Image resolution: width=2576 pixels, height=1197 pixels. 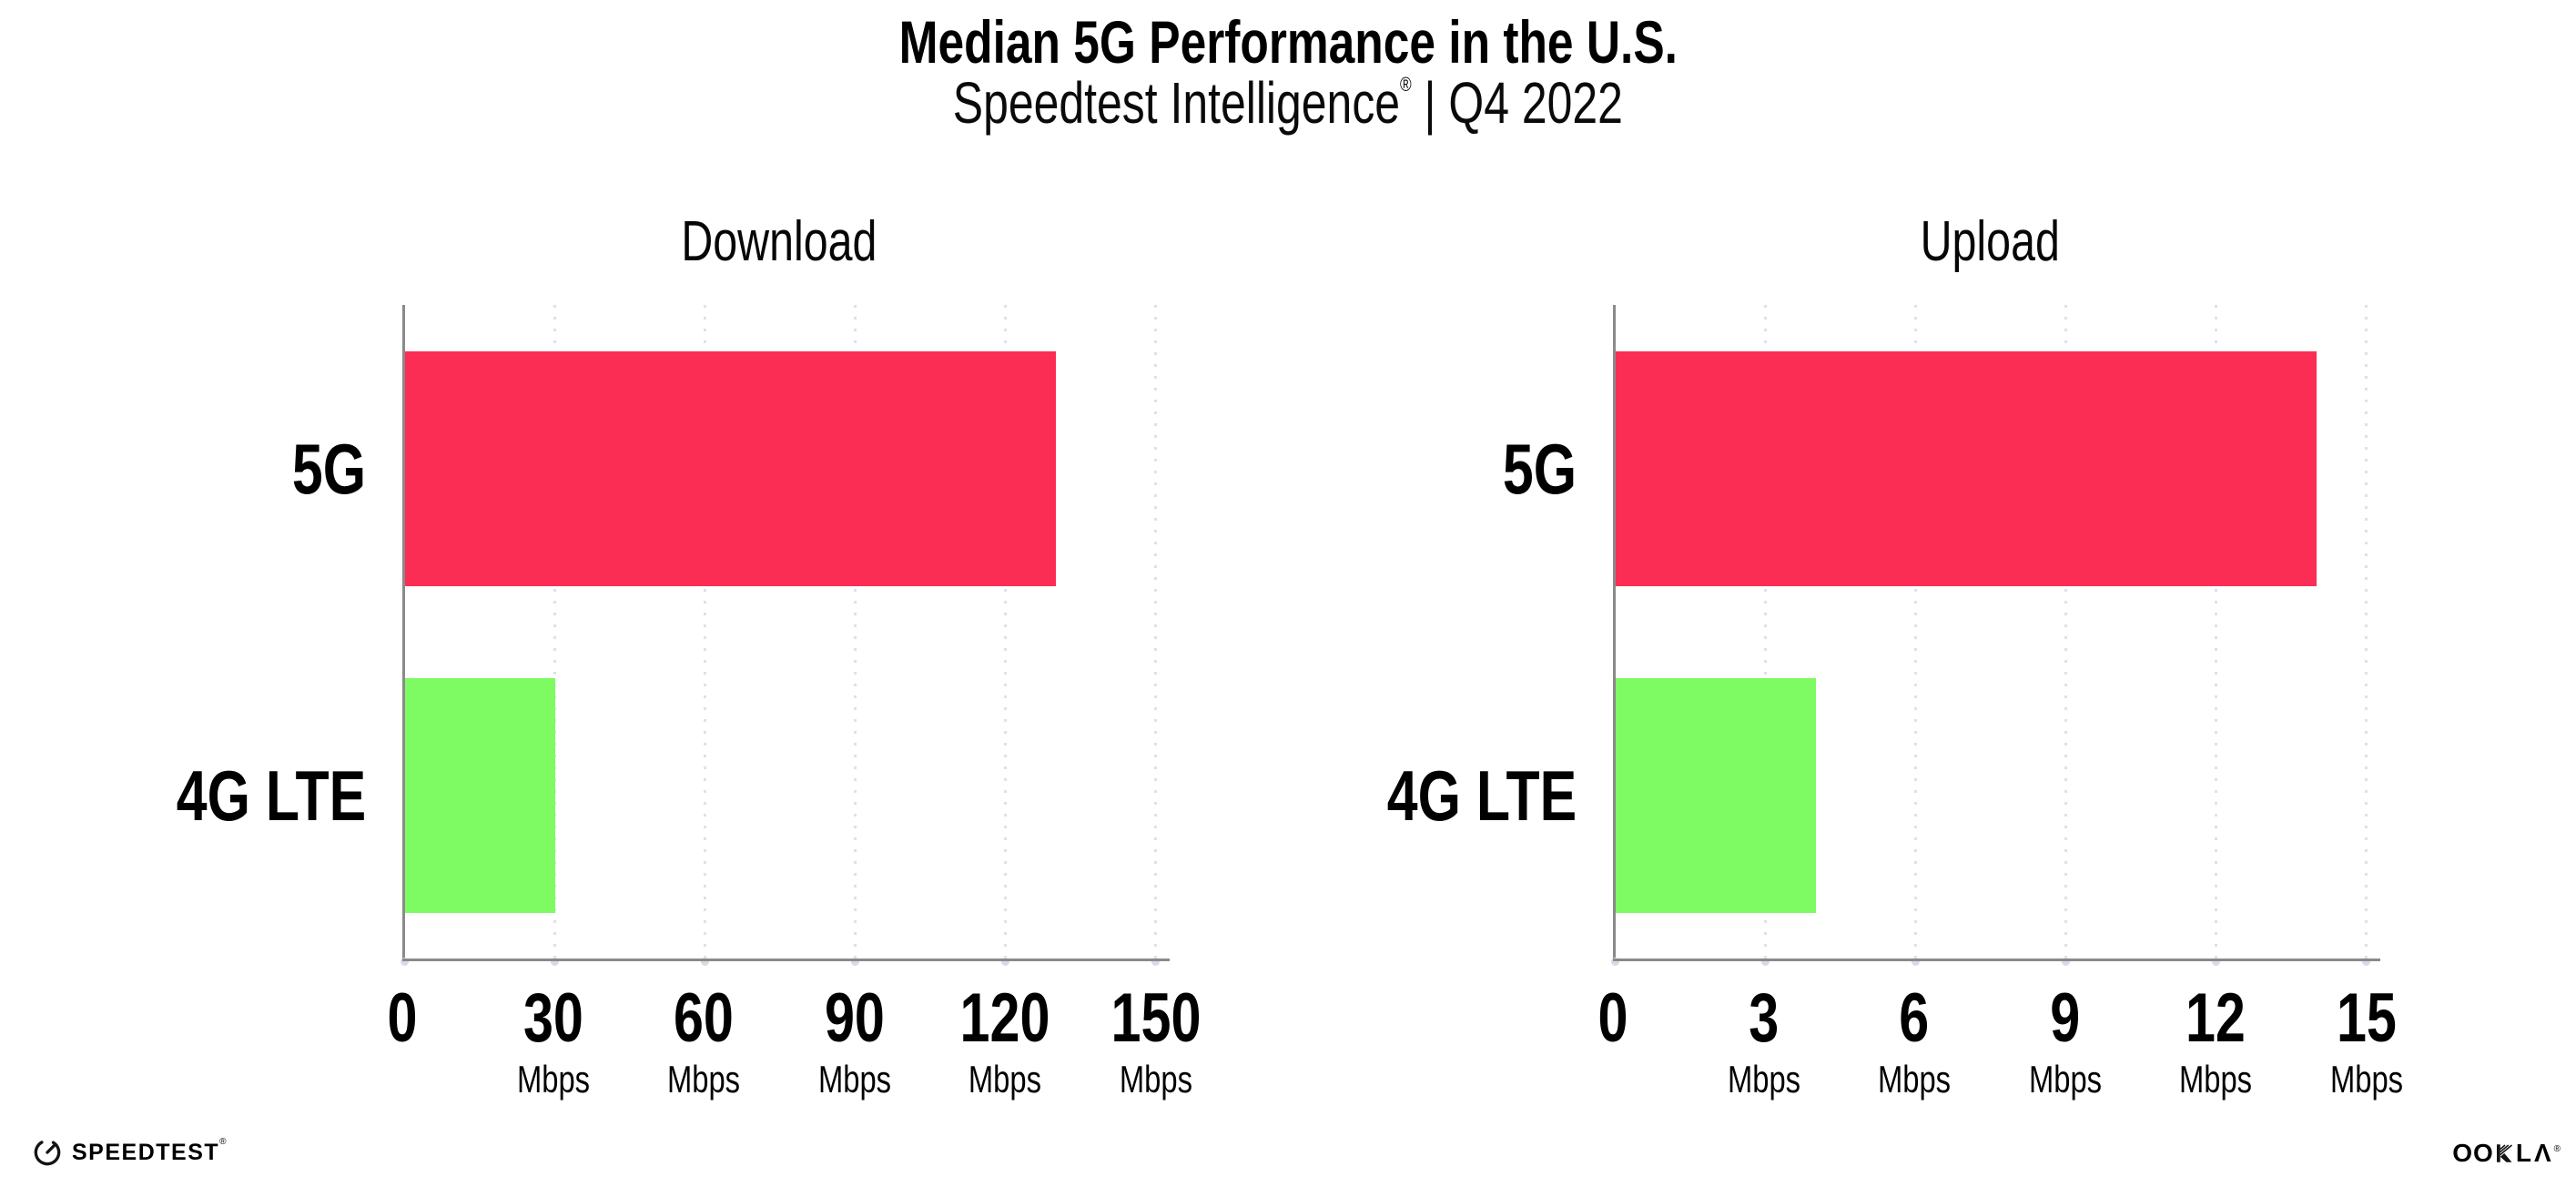 I want to click on speedtest-registered-mark: ®, so click(x=223, y=1141).